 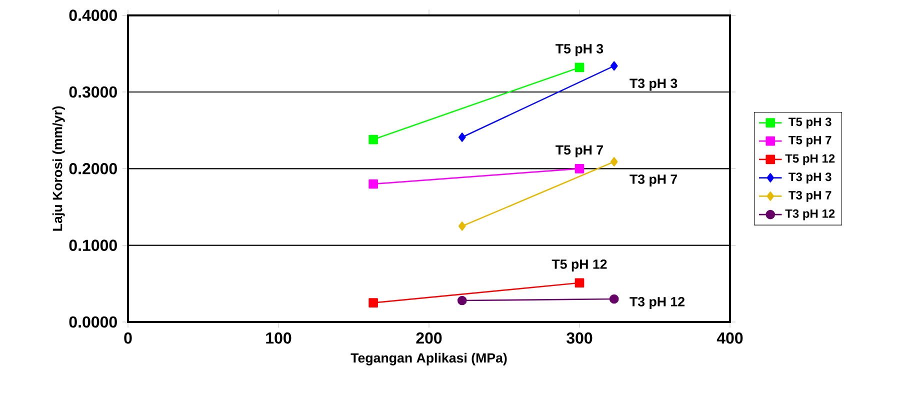 What do you see at coordinates (654, 180) in the screenshot?
I see `text: T3 pH 7` at bounding box center [654, 180].